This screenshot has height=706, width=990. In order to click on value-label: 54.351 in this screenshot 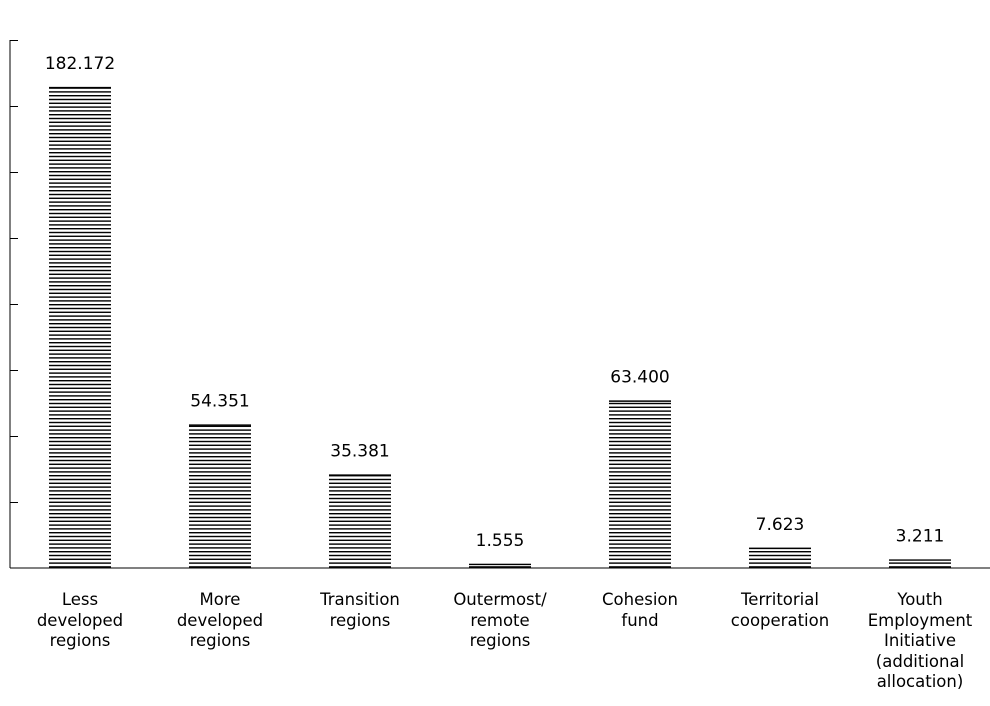, I will do `click(219, 402)`.